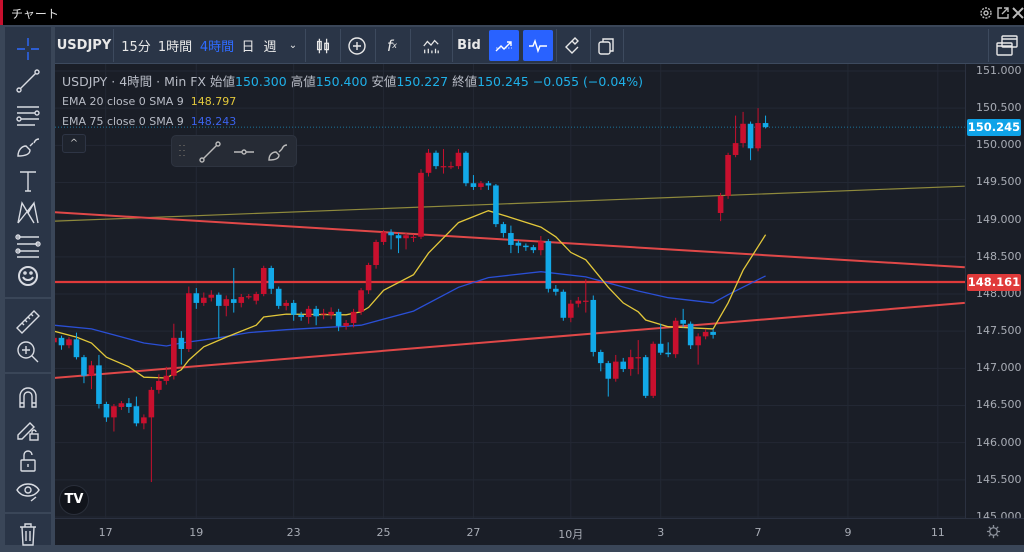 This screenshot has width=1024, height=552. I want to click on interval-1h: 1時間, so click(175, 47).